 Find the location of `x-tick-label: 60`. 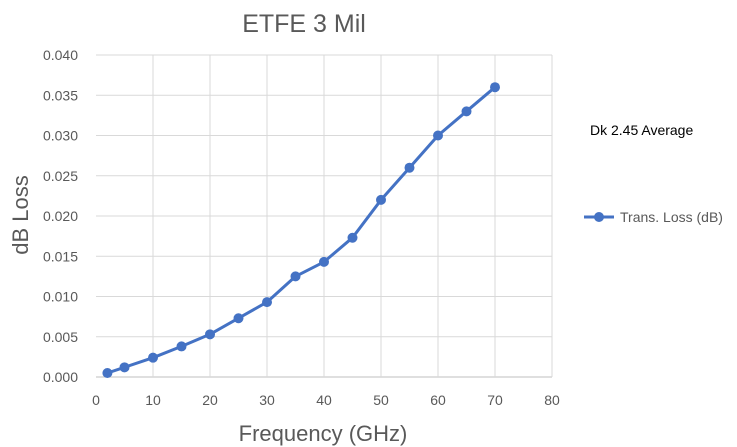

x-tick-label: 60 is located at coordinates (438, 400).